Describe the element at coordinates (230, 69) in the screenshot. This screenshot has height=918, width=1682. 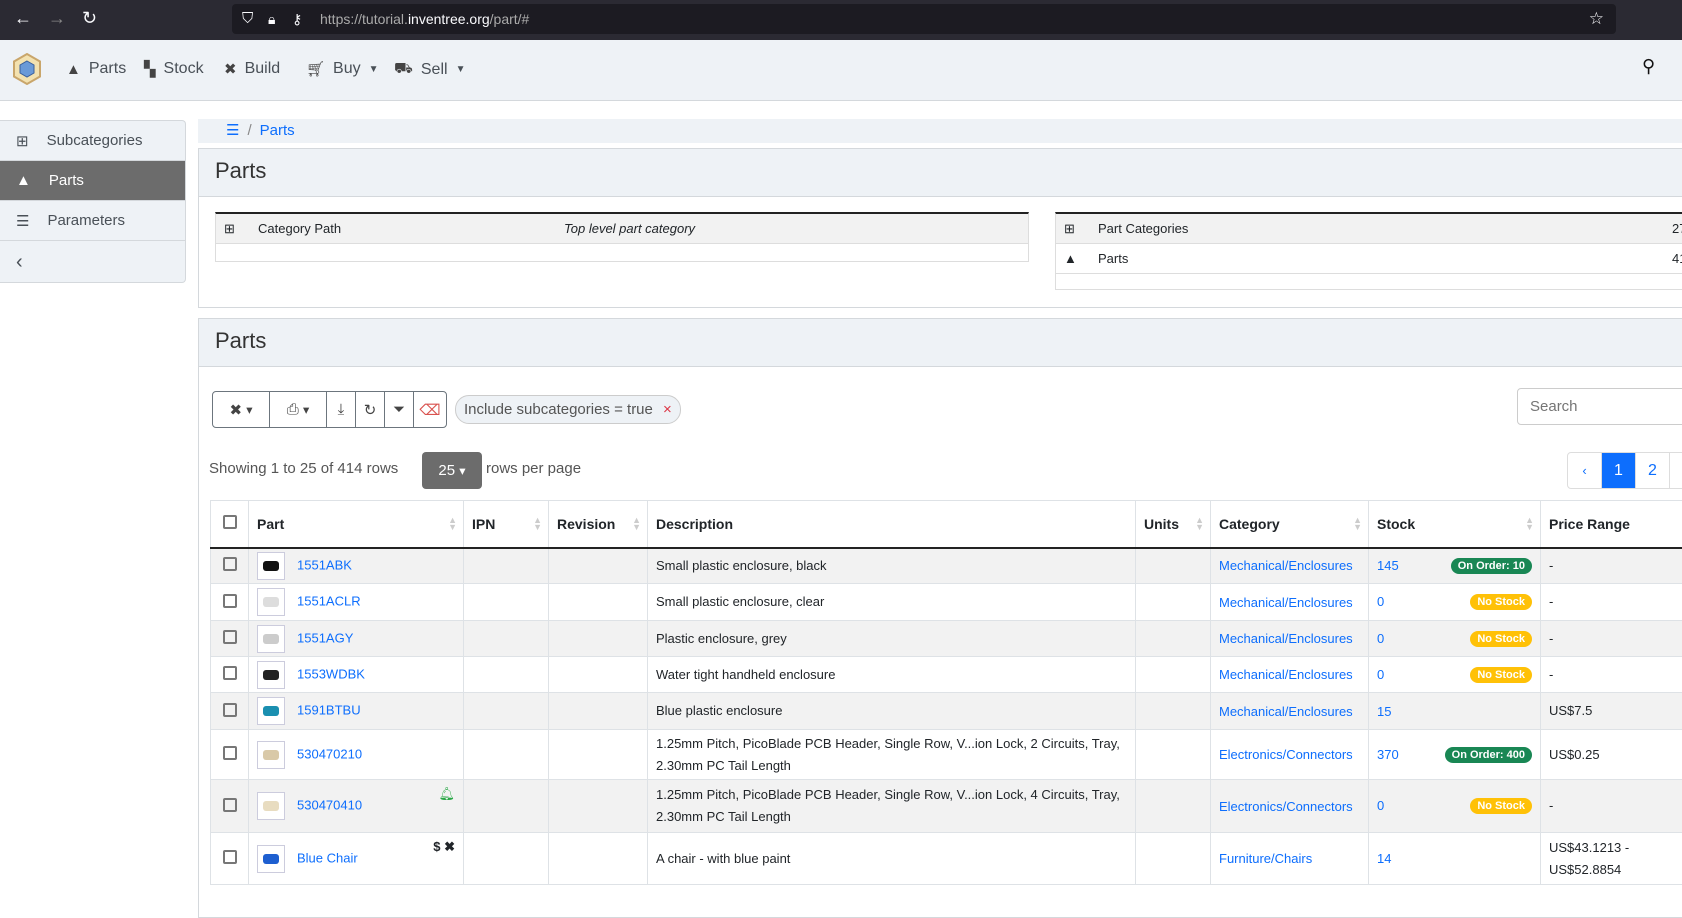
I see `tools-icon: ✖` at that location.